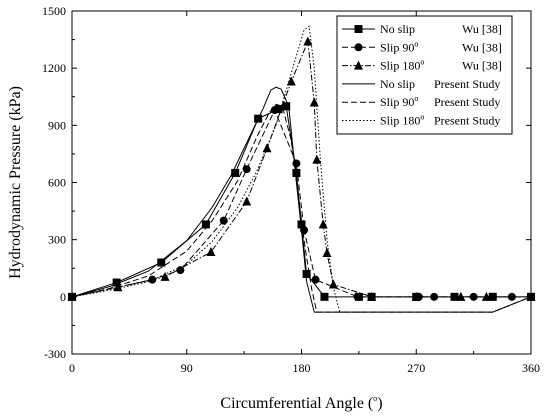 This screenshot has width=550, height=419. Describe the element at coordinates (57, 240) in the screenshot. I see `y-tick-label: 300` at that location.